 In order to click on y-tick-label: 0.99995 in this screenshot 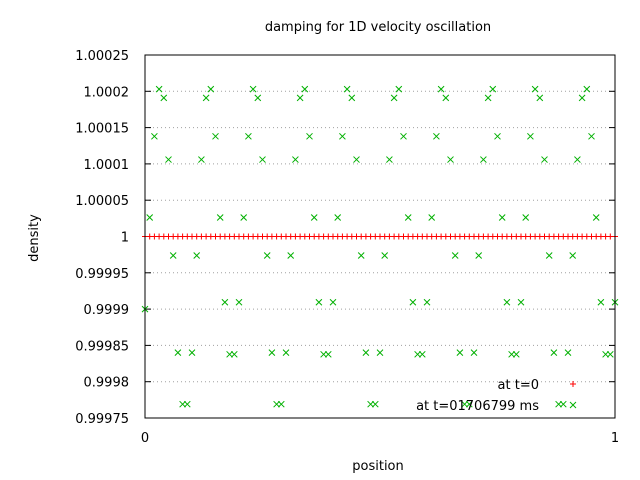, I will do `click(102, 274)`.